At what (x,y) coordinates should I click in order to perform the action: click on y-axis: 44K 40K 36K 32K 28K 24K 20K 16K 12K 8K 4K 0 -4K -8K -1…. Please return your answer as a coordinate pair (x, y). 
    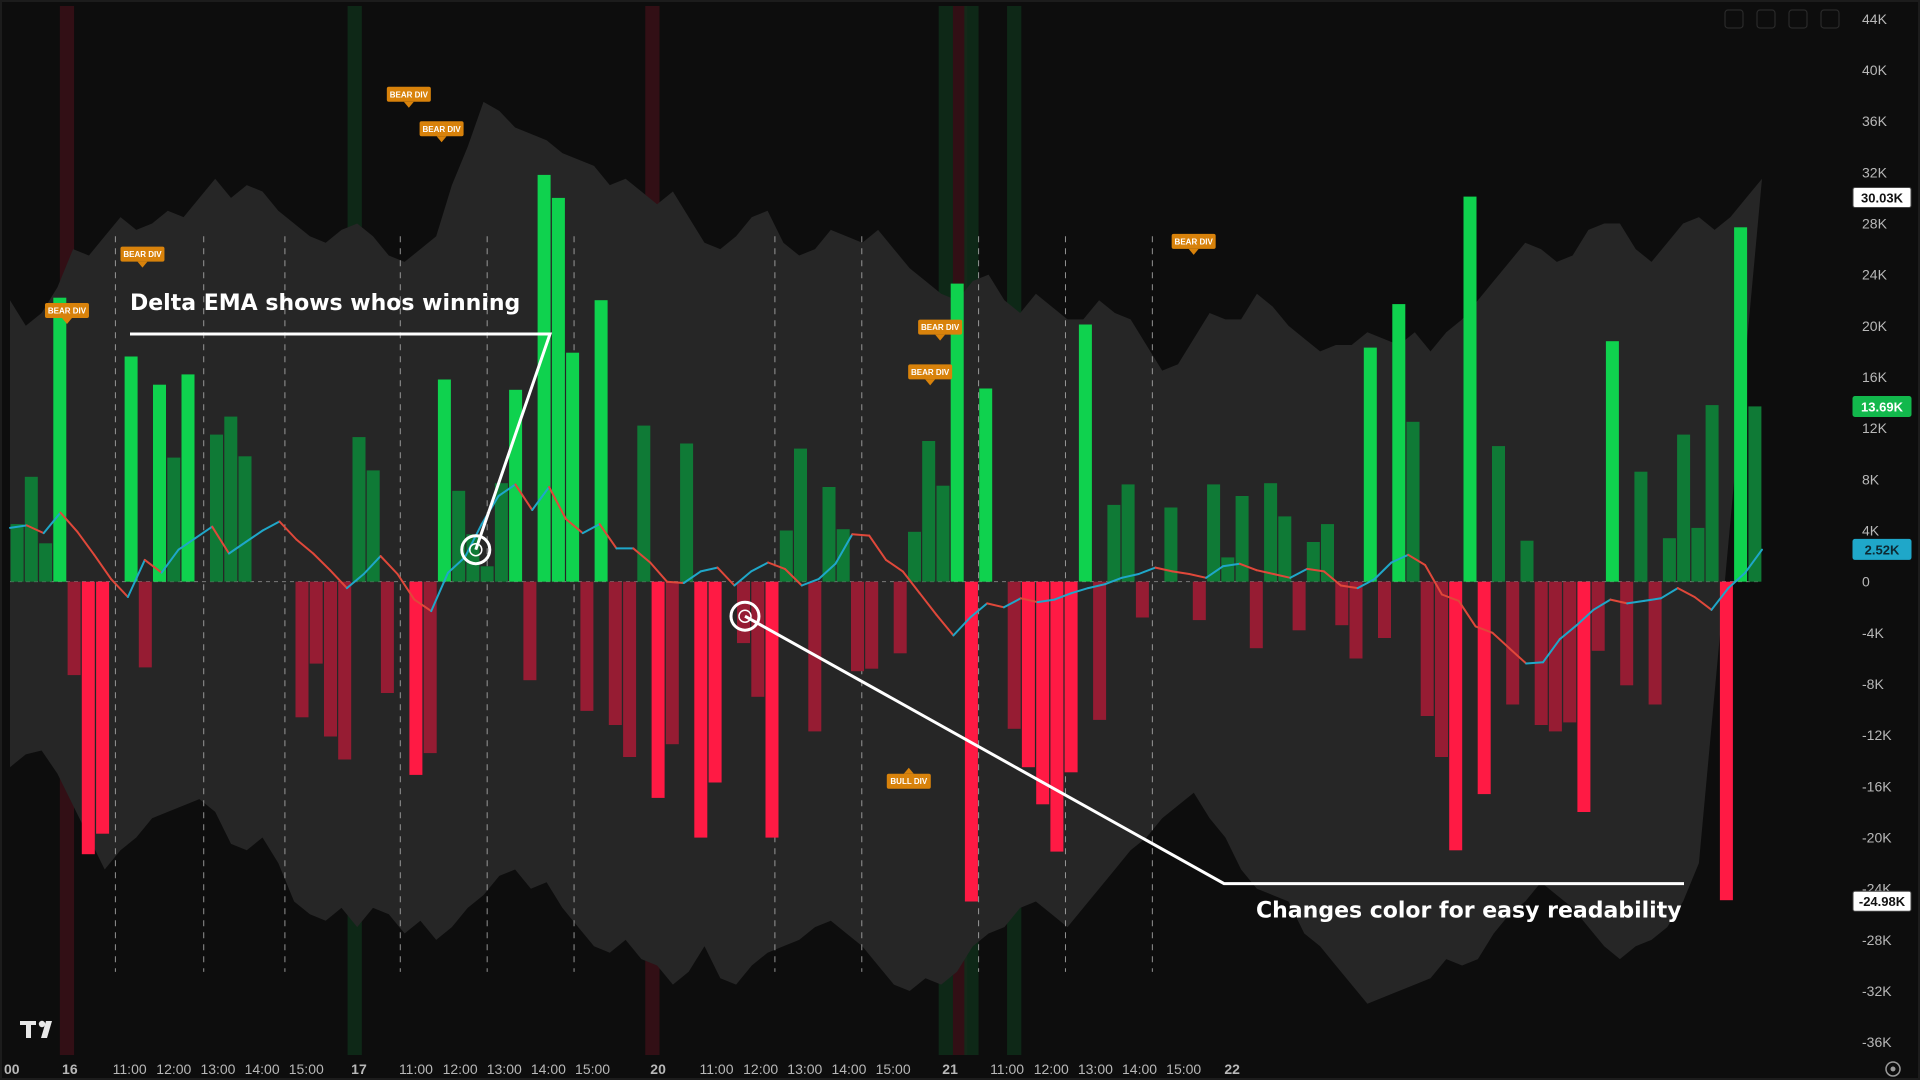
    Looking at the image, I should click on (1877, 530).